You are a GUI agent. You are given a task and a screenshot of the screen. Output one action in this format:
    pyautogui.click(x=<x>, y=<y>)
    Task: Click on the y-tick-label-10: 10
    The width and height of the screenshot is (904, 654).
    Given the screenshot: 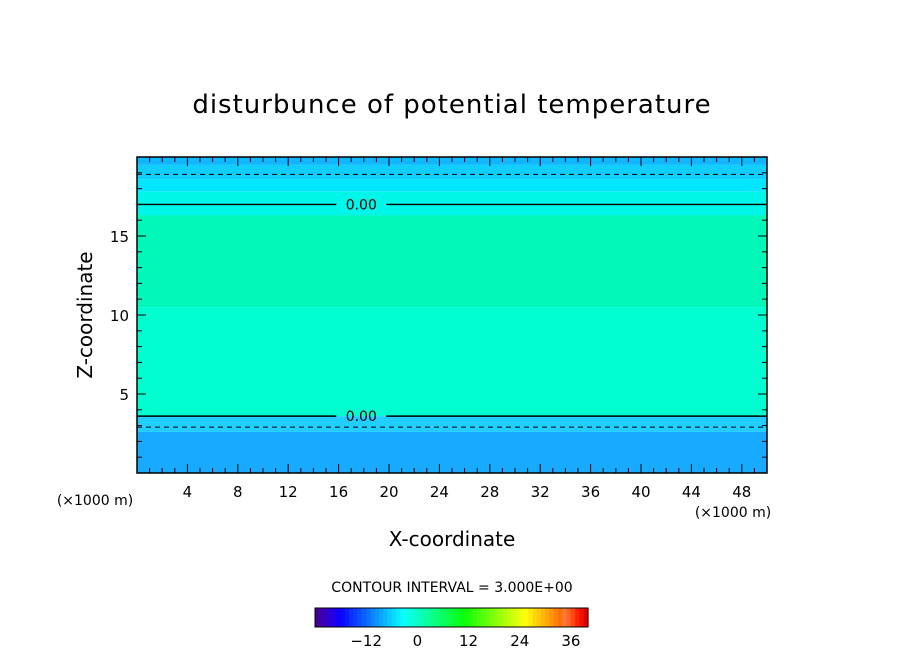 What is the action you would take?
    pyautogui.click(x=119, y=316)
    